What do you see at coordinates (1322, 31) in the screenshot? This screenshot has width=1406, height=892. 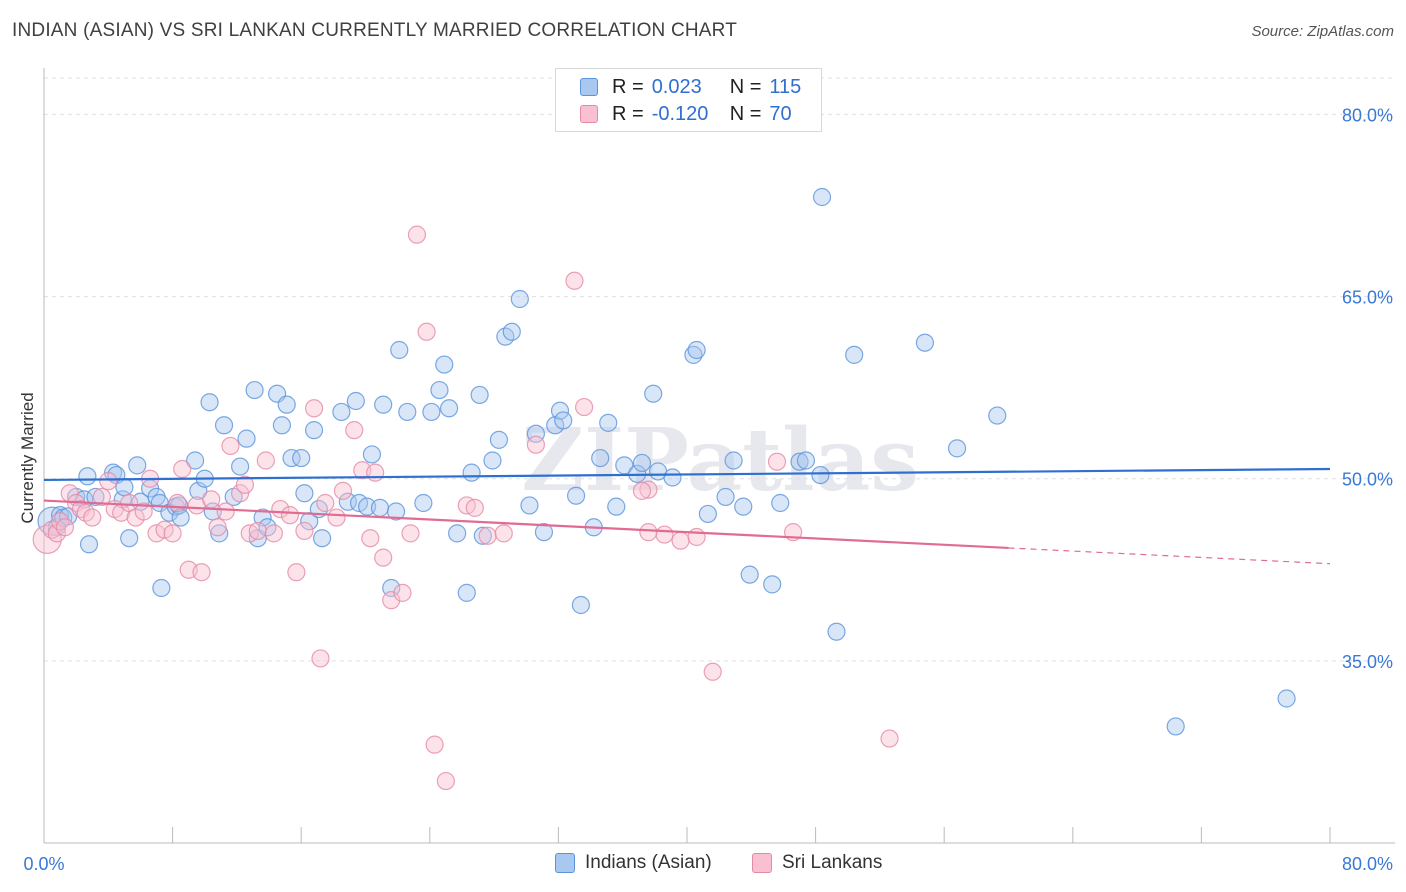 I see `chart-source: Source: ZipAtlas.com` at bounding box center [1322, 31].